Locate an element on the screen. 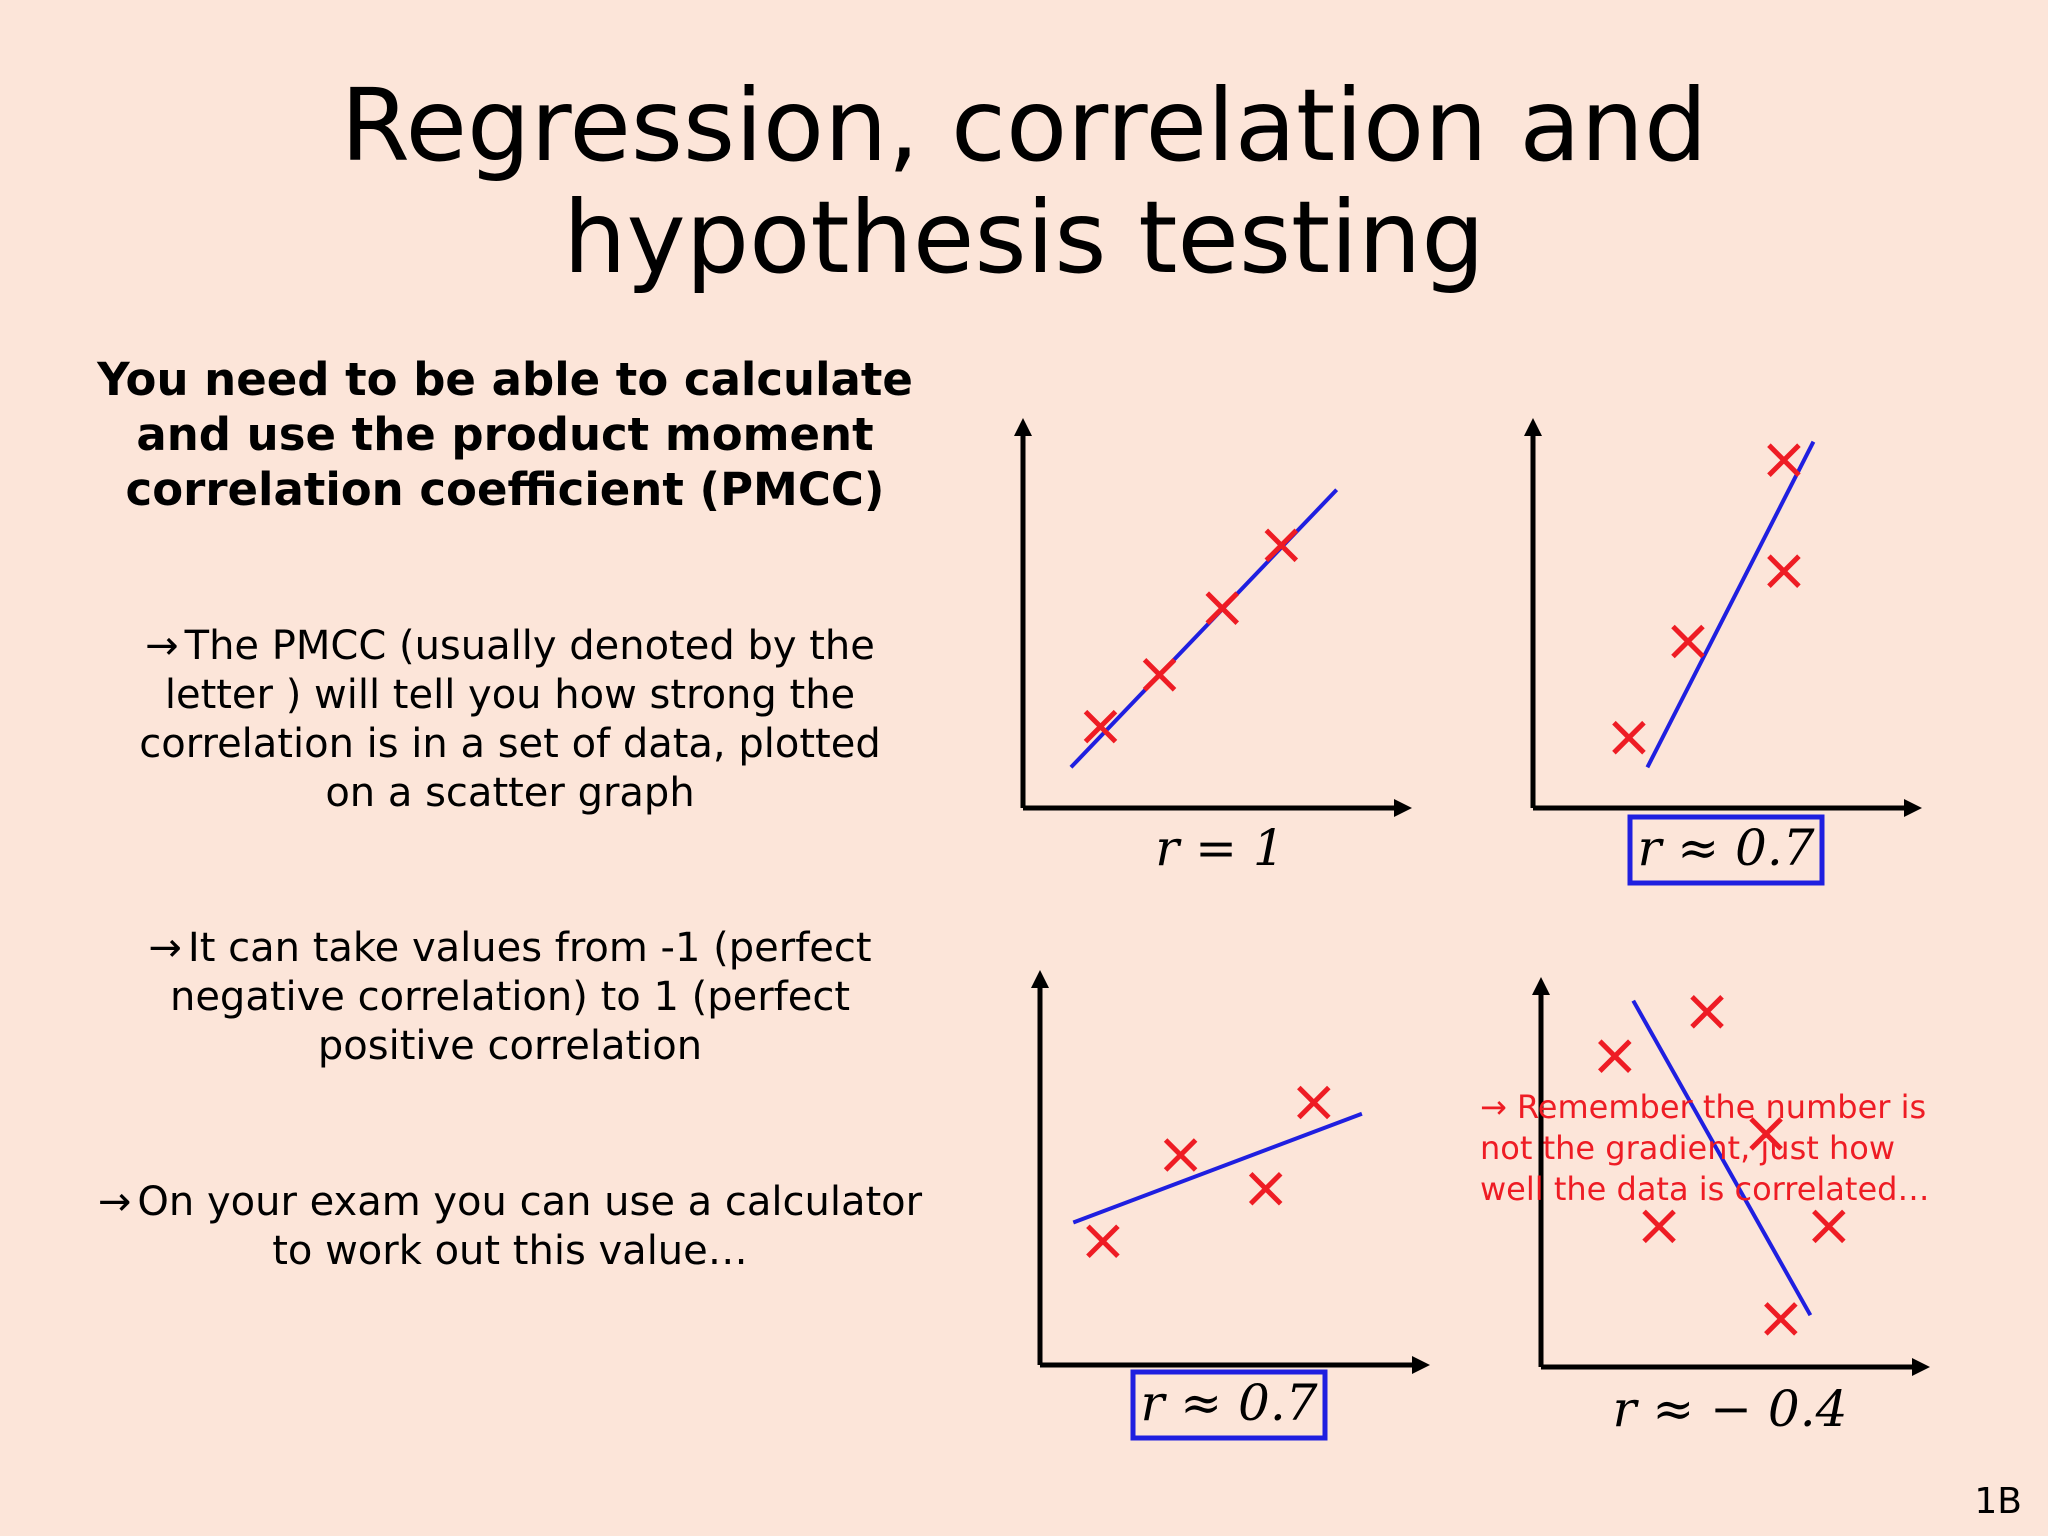 The image size is (2048, 1536). point-line: on a scatter graph is located at coordinates (510, 793).